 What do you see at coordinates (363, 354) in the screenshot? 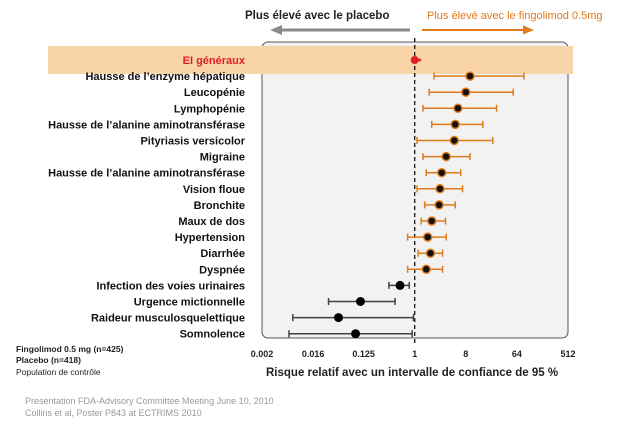
I see `x-tick-label: 0.125` at bounding box center [363, 354].